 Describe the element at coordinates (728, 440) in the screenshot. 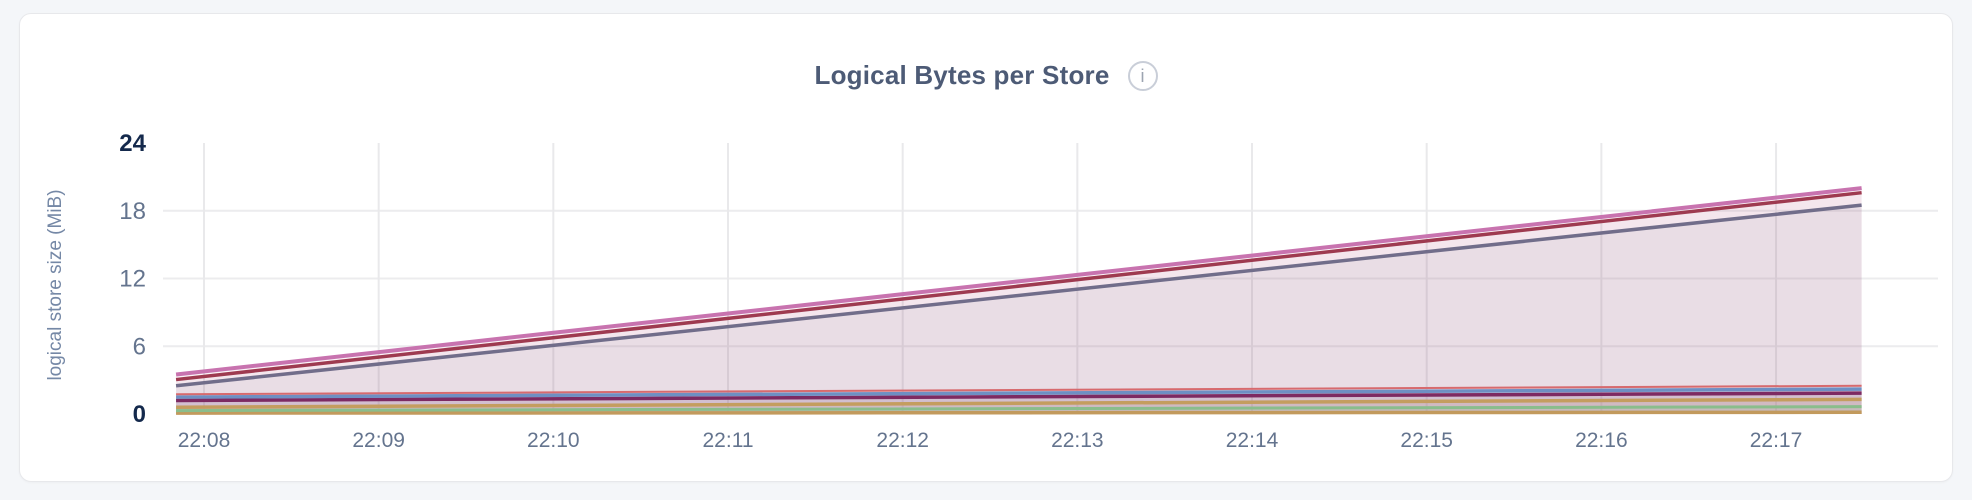

I see `x-tick-label: 22:11` at that location.